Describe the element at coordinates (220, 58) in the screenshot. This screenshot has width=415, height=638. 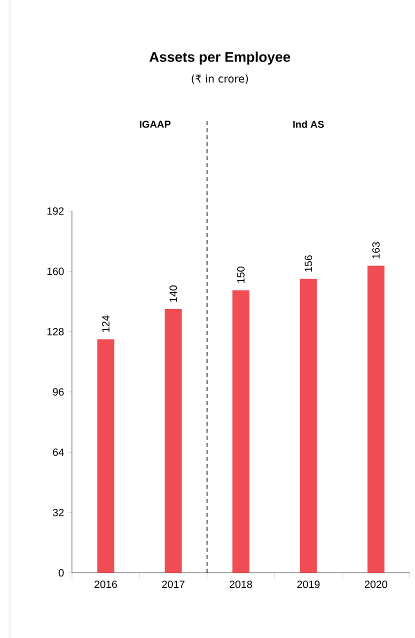
I see `chart-title: Assets per Employee` at that location.